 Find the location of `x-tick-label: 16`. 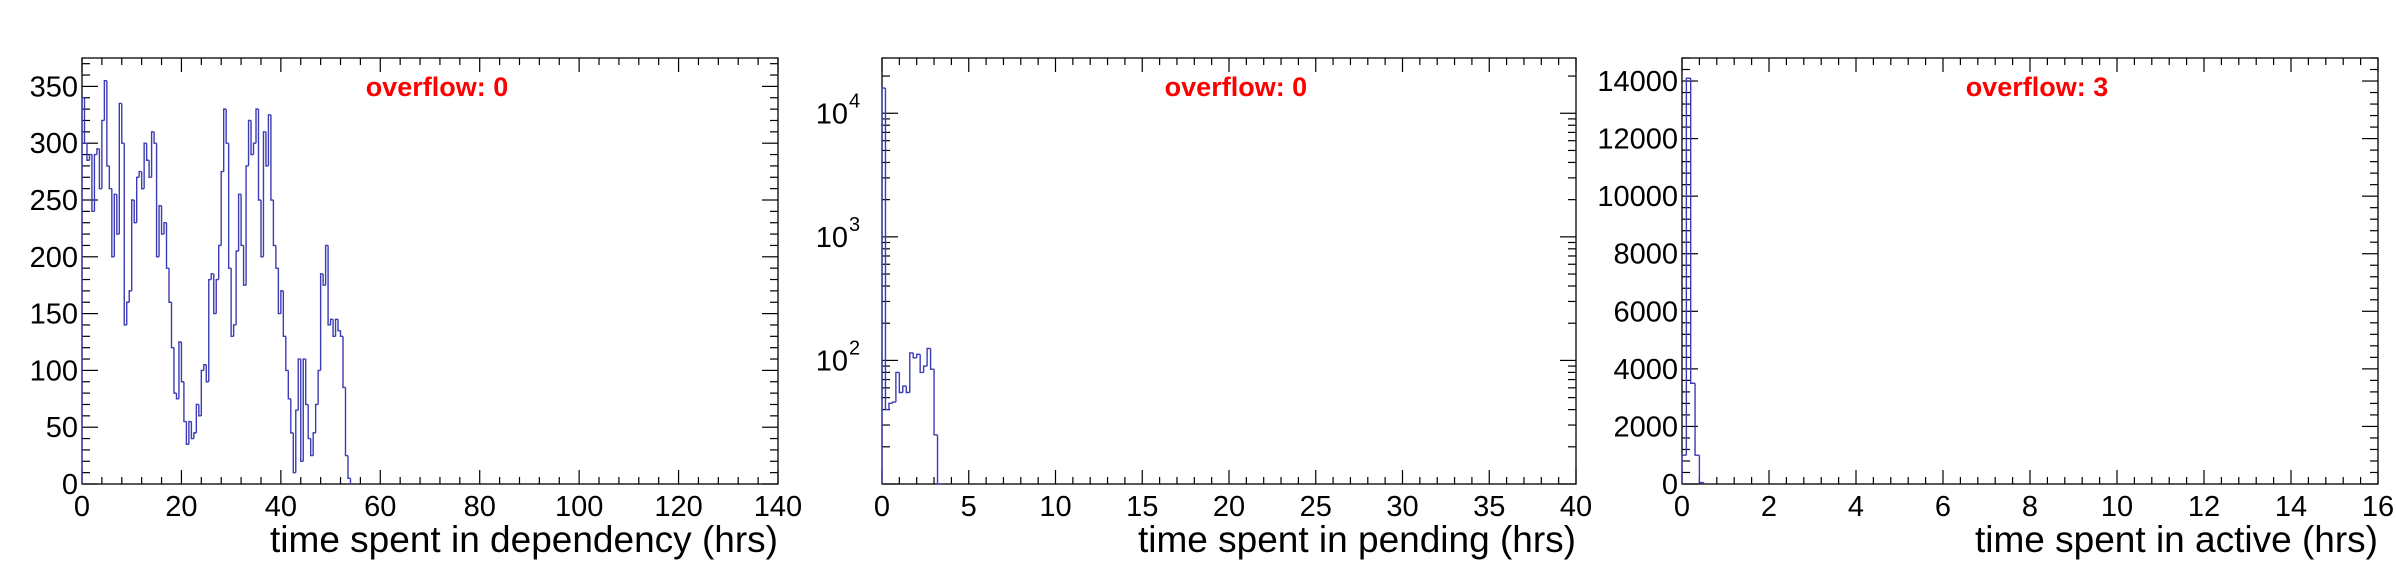

x-tick-label: 16 is located at coordinates (2378, 507).